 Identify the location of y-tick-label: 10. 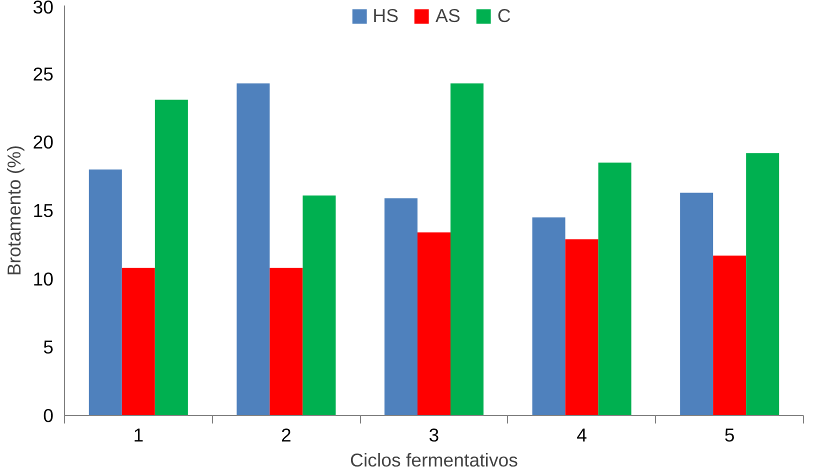
(43, 279).